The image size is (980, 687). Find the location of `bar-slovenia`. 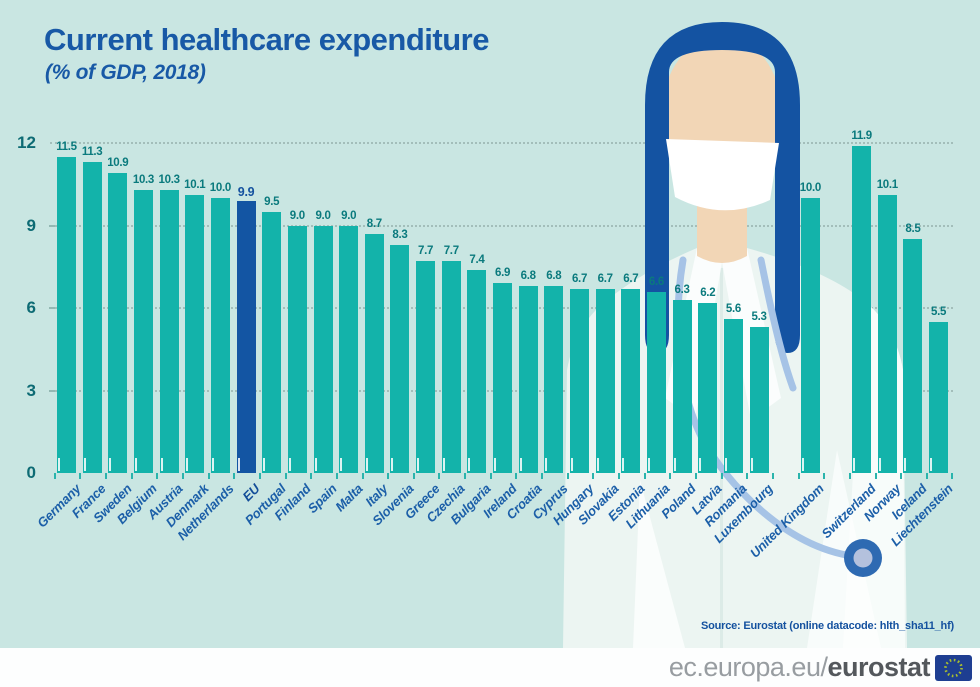

bar-slovenia is located at coordinates (400, 358).